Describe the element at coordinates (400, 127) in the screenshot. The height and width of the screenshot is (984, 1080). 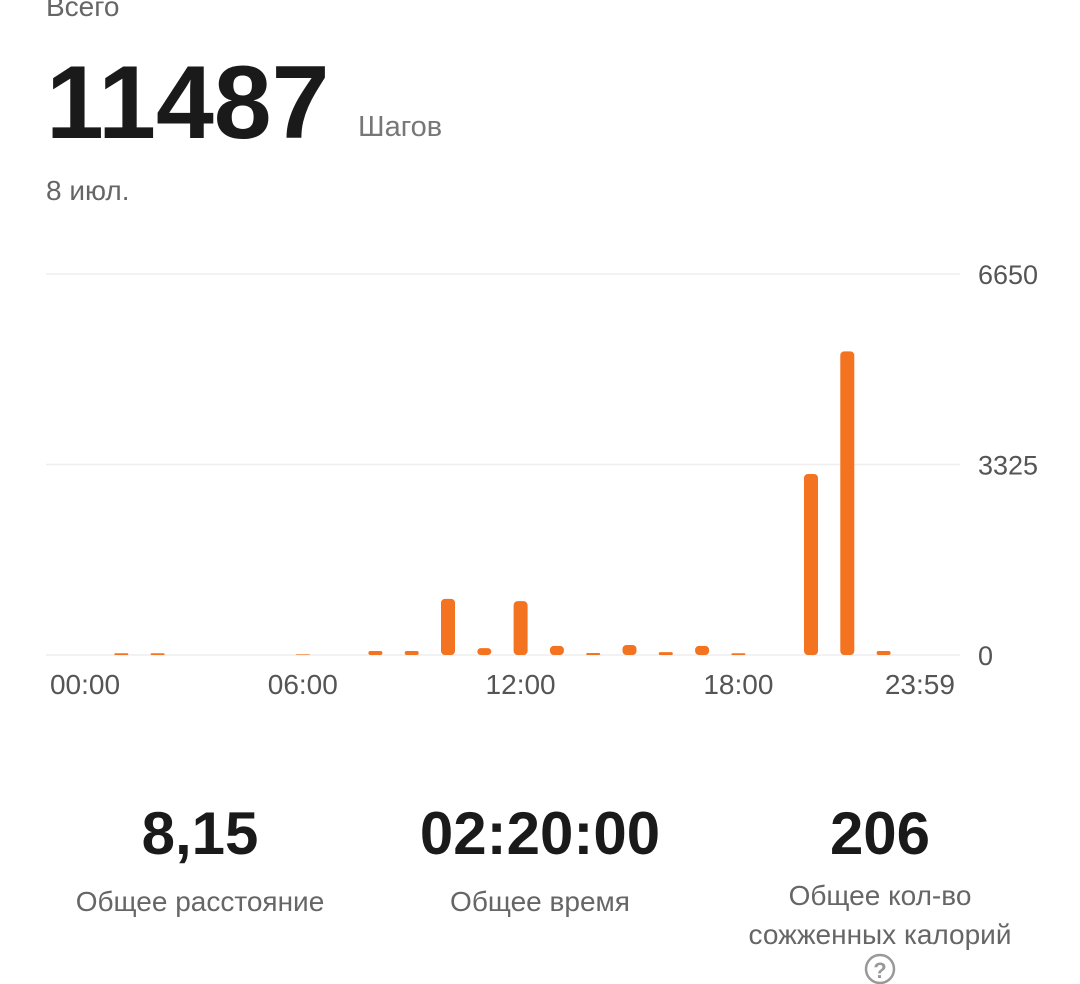
I see `unit: Шагов` at that location.